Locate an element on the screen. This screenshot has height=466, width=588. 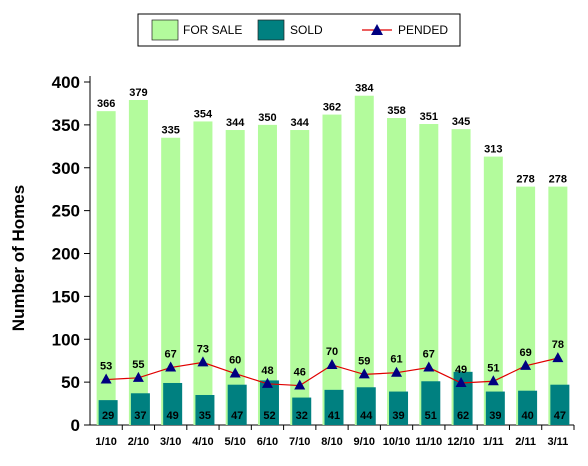
data-label-sold: 37 is located at coordinates (140, 416).